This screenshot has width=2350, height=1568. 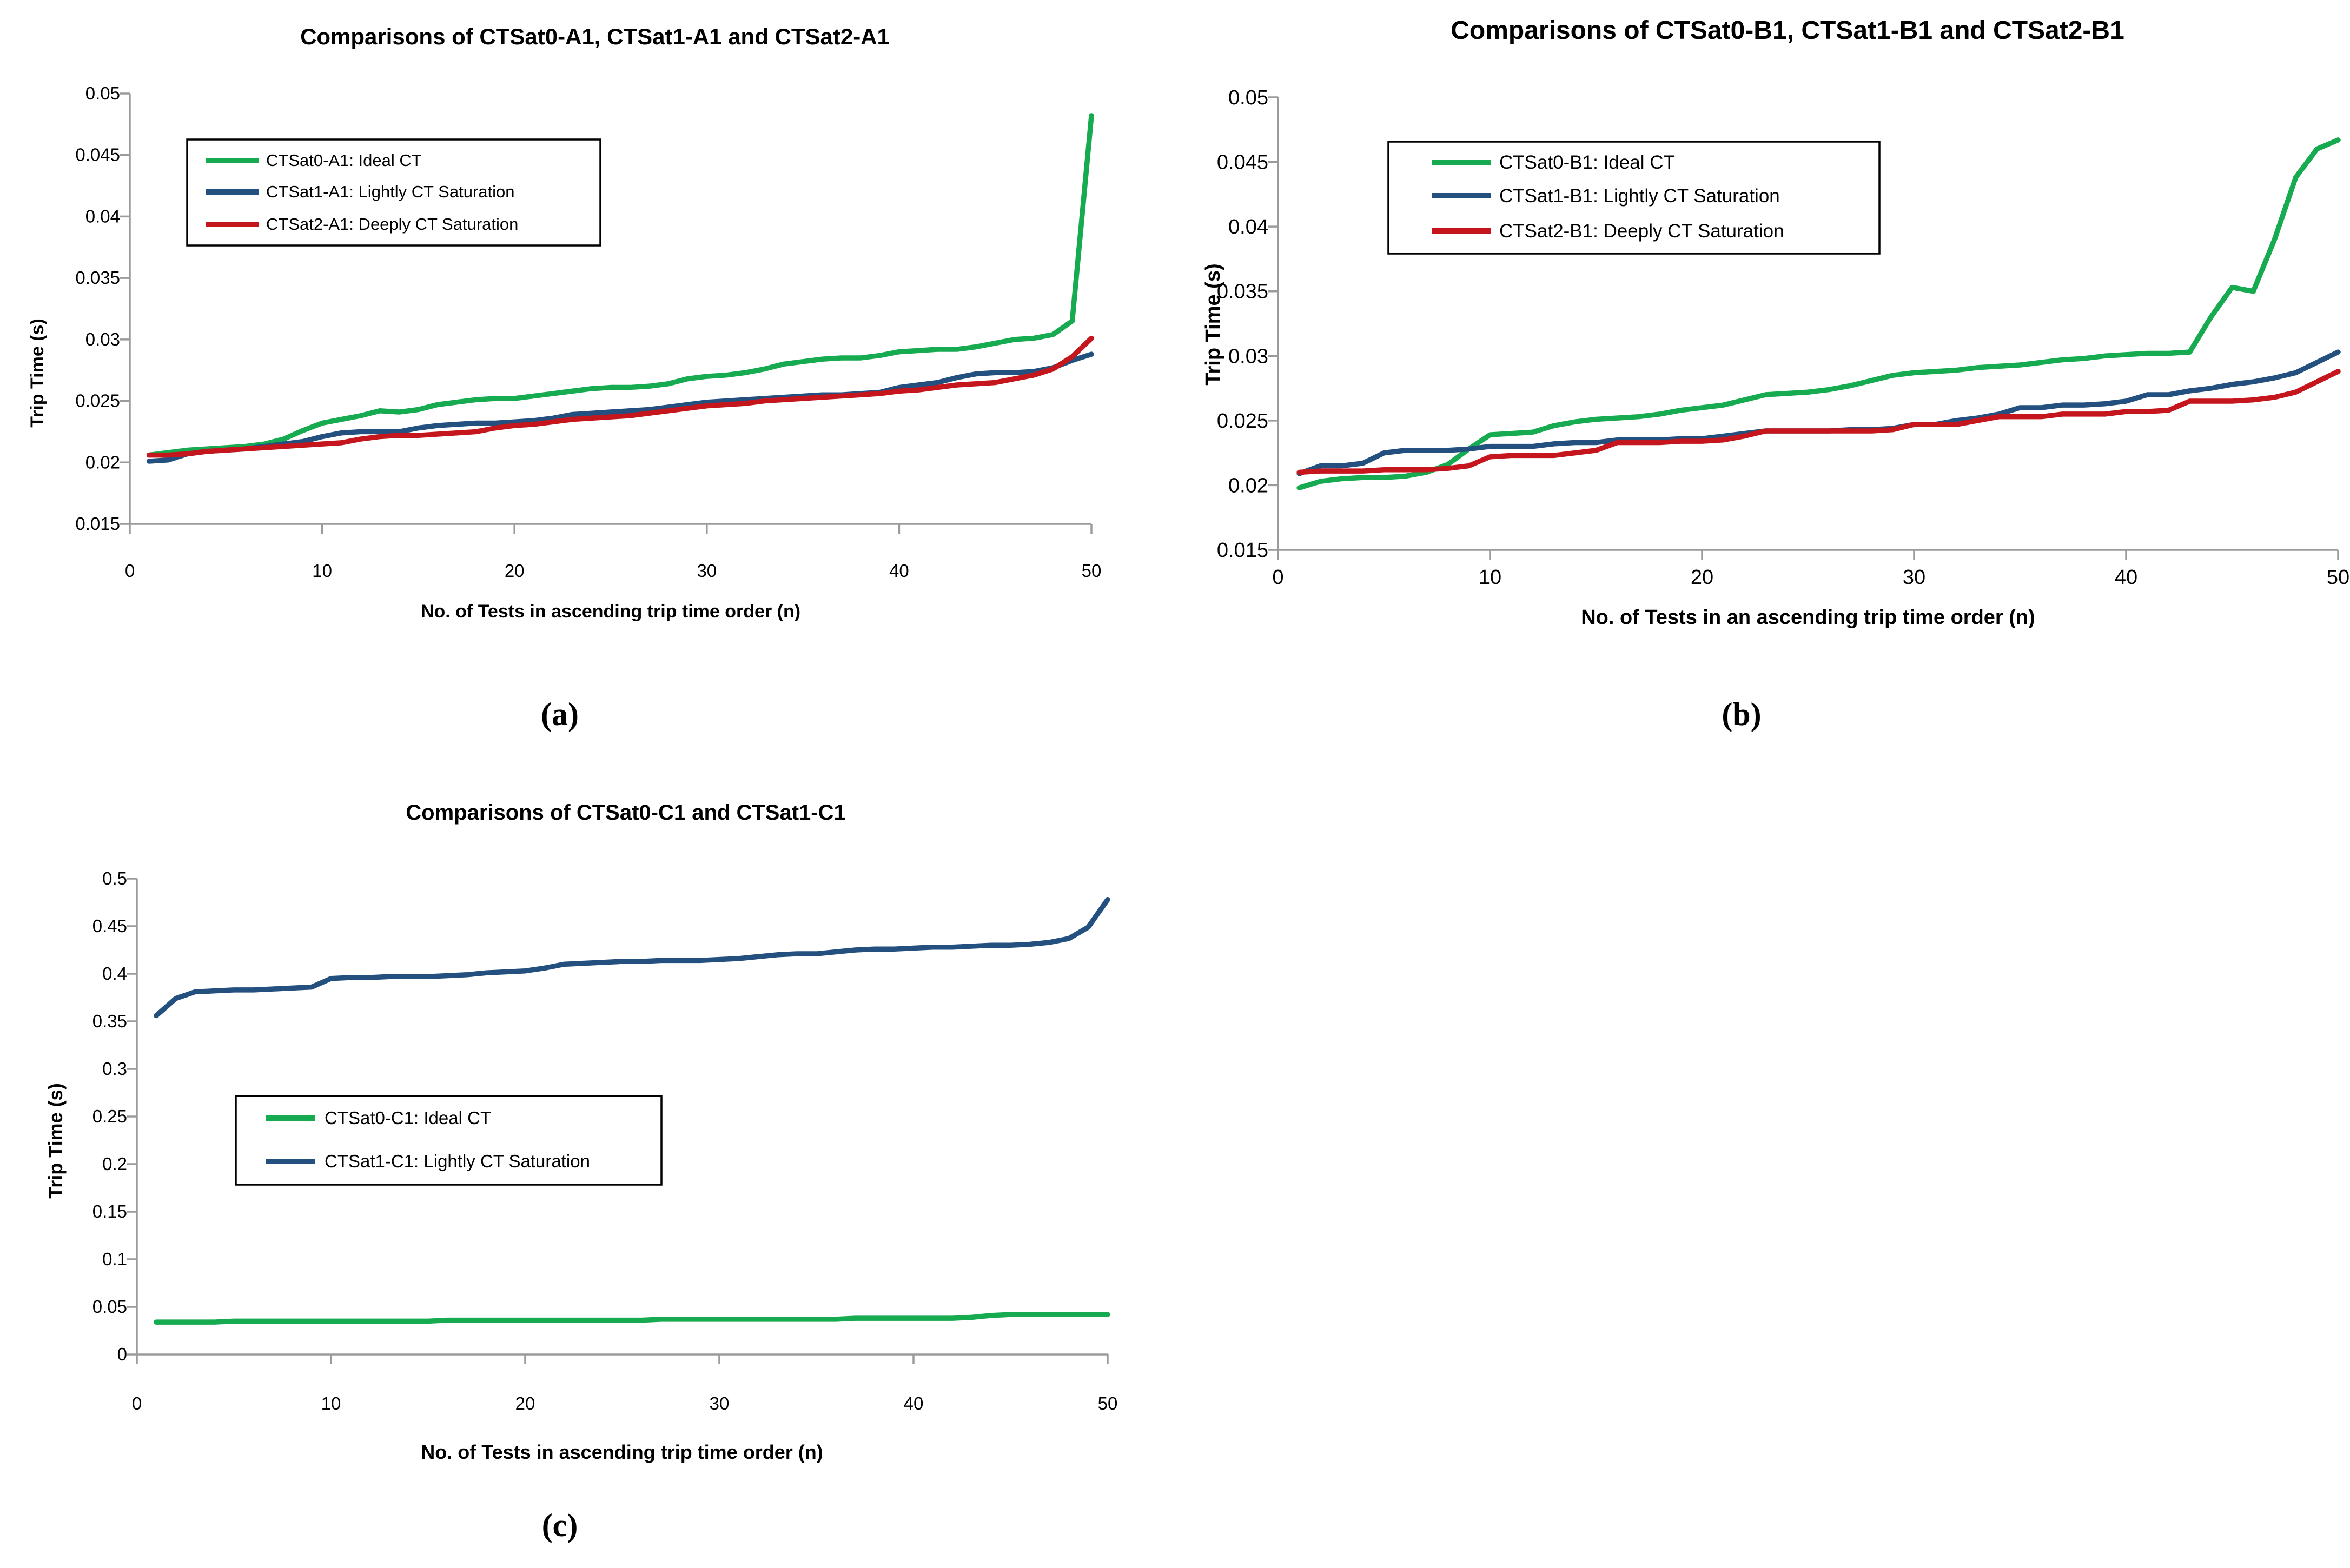 I want to click on caption-b: (b), so click(x=1742, y=714).